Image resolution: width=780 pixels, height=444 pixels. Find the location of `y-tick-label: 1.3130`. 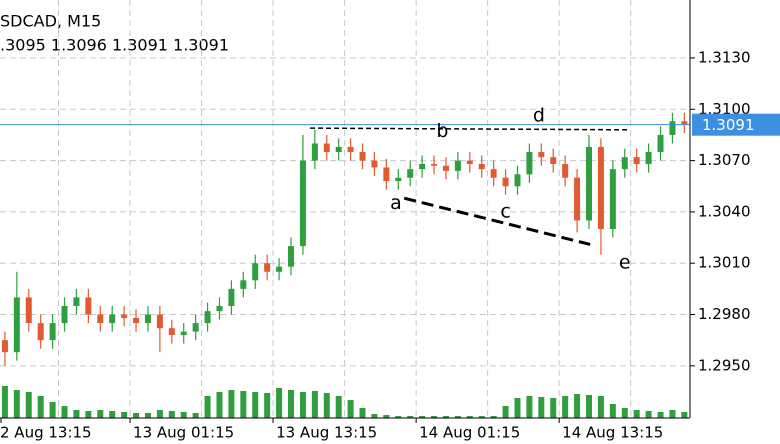

y-tick-label: 1.3130 is located at coordinates (724, 57).